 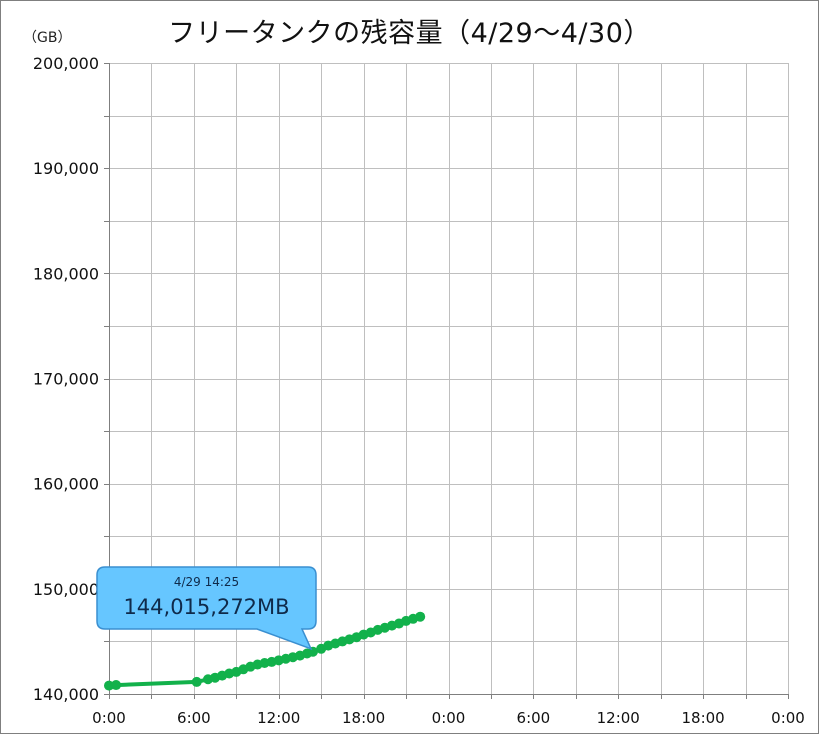 I want to click on series-layer, so click(x=265, y=651).